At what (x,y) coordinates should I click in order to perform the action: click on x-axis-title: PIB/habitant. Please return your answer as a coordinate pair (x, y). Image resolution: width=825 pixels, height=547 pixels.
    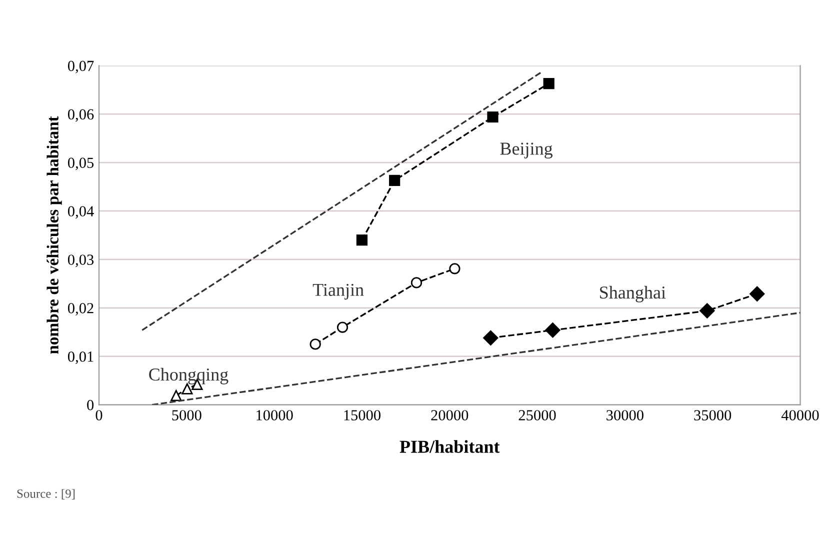
    Looking at the image, I should click on (450, 446).